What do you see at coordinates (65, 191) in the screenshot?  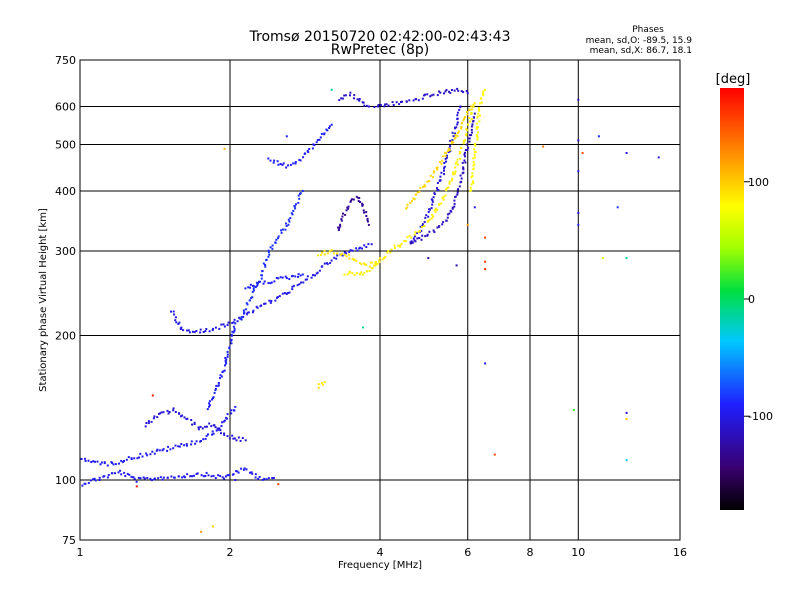 I see `y-tick-label: 400` at bounding box center [65, 191].